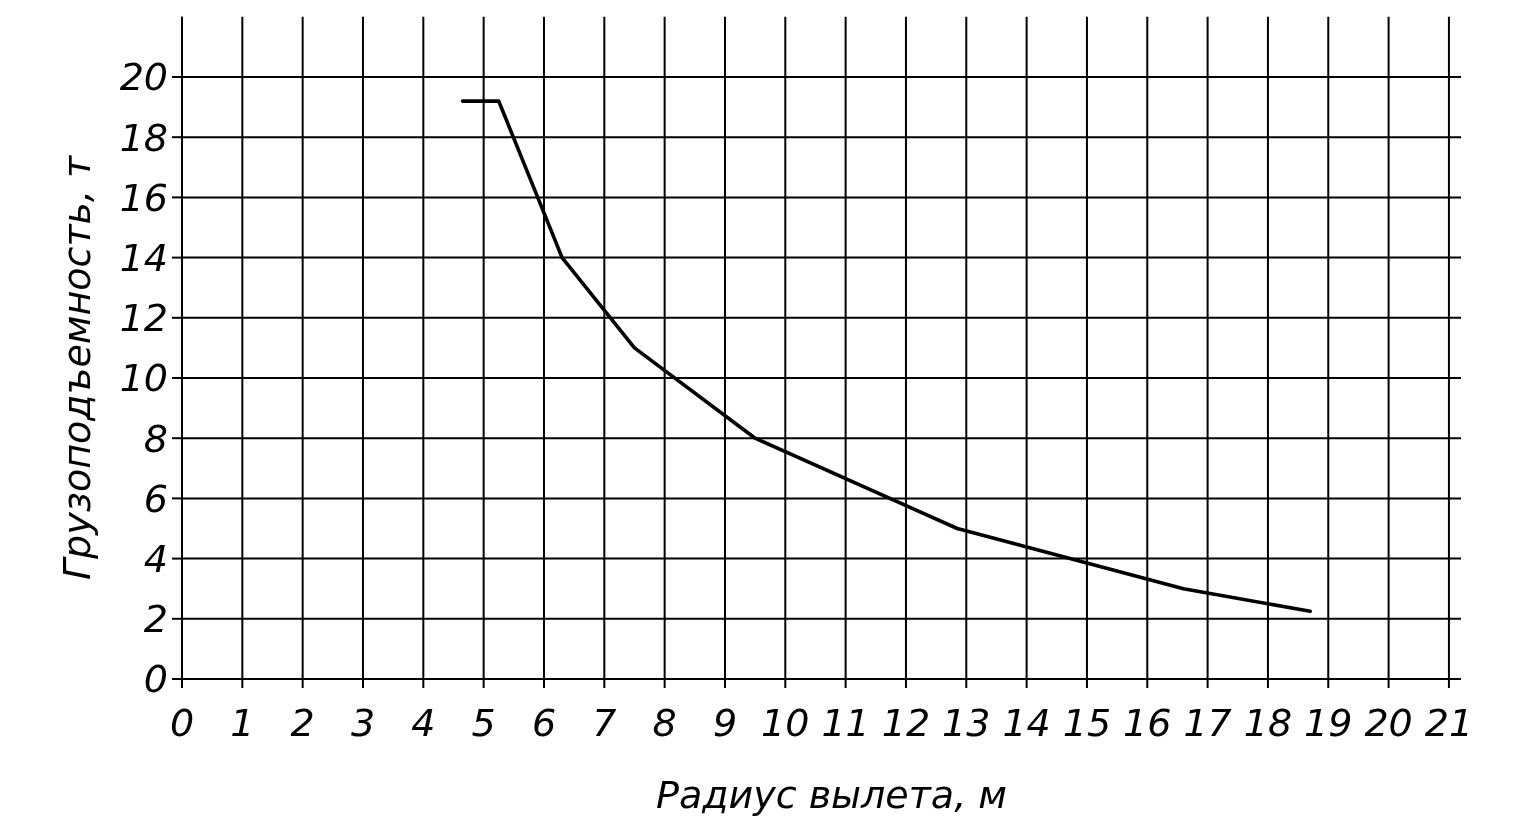 The width and height of the screenshot is (1526, 833). I want to click on y-tick-label: 16, so click(143, 197).